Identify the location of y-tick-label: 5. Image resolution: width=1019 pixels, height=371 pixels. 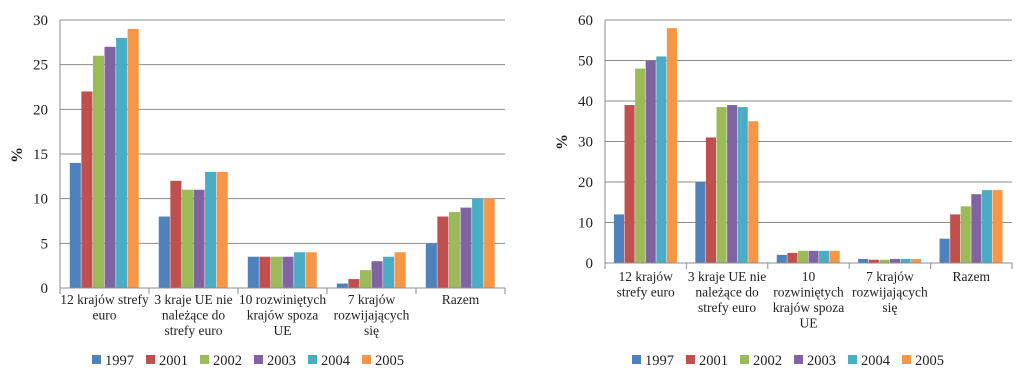
(45, 244).